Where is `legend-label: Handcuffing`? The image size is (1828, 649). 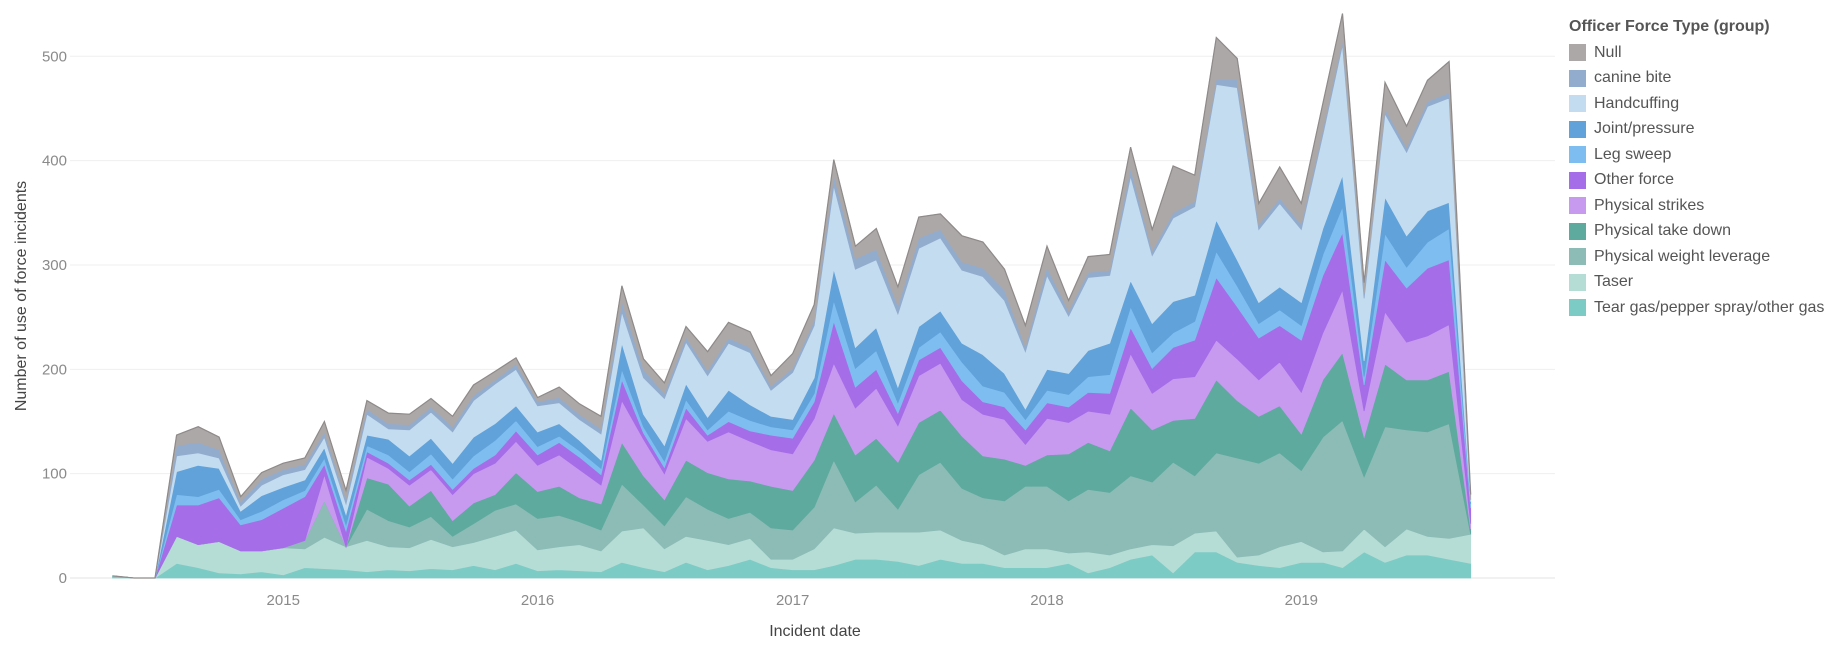
legend-label: Handcuffing is located at coordinates (1637, 103).